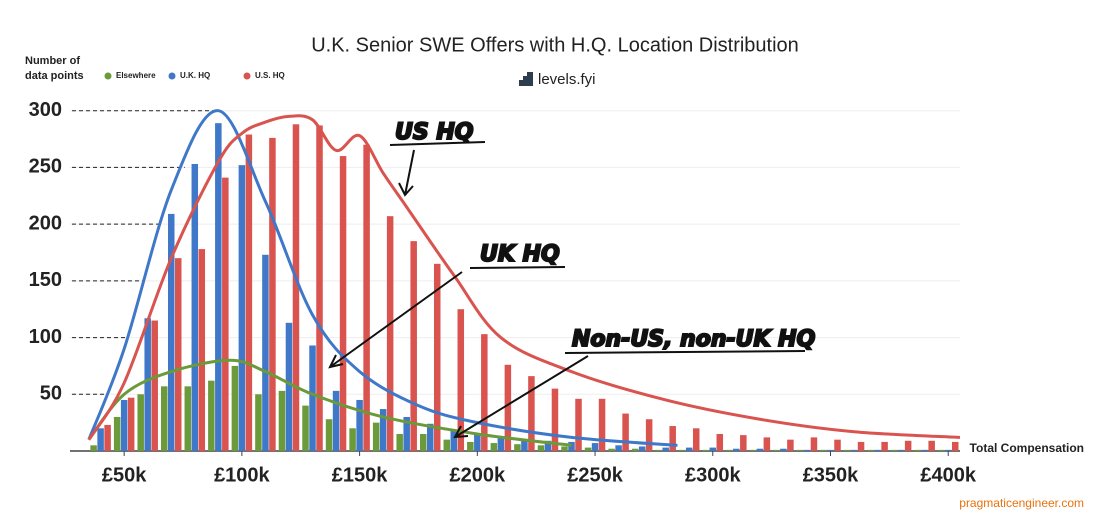  Describe the element at coordinates (831, 475) in the screenshot. I see `x-tick-label: £350k` at that location.